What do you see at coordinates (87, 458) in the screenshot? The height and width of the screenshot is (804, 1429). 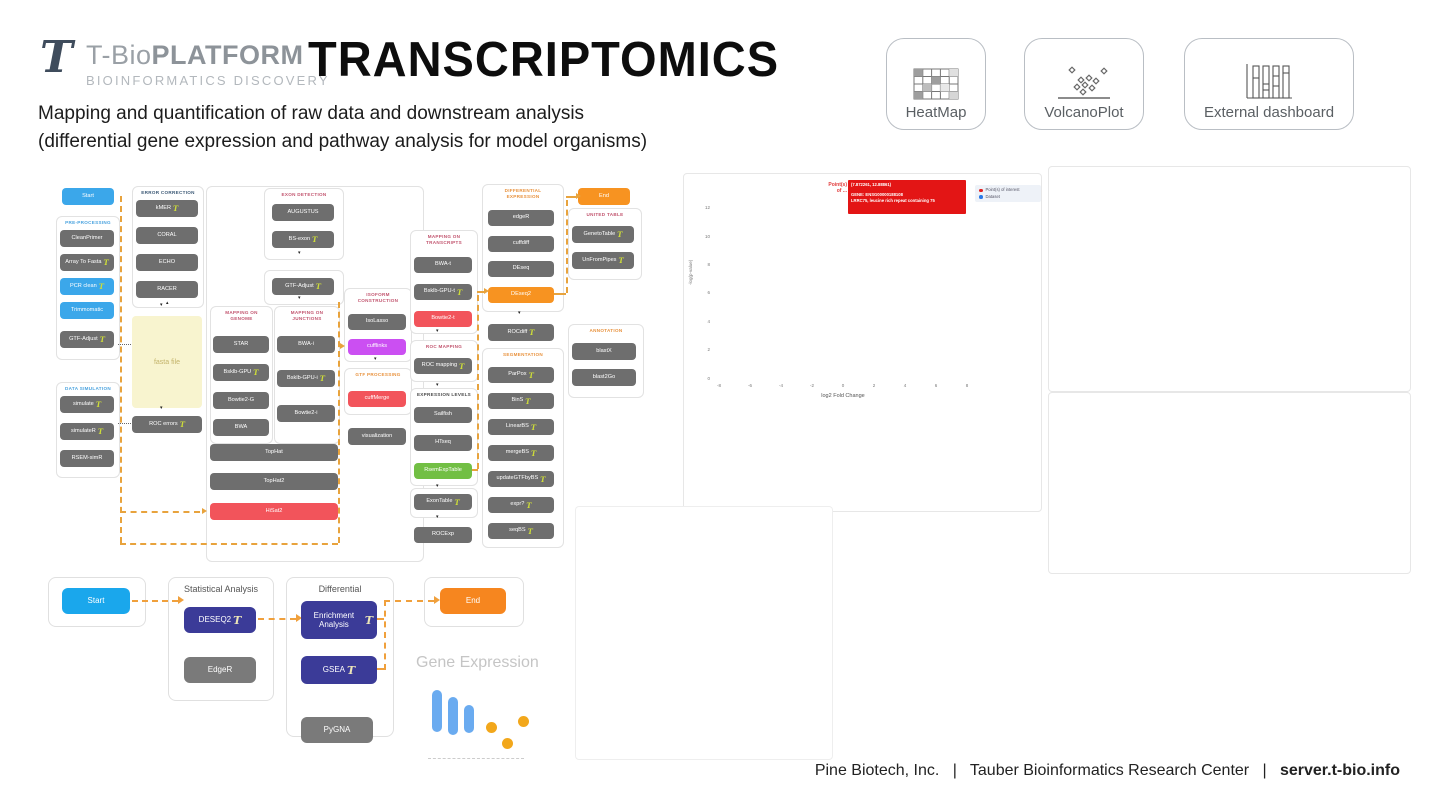 I see `workflow-node-rsem-simr: RSEM-simR` at bounding box center [87, 458].